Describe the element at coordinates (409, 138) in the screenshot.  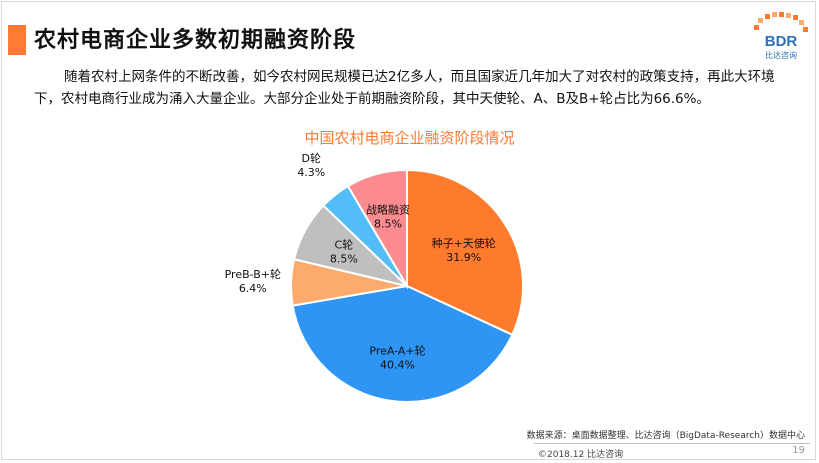
I see `chart-title: 中国农村电商企业融资阶段情况` at that location.